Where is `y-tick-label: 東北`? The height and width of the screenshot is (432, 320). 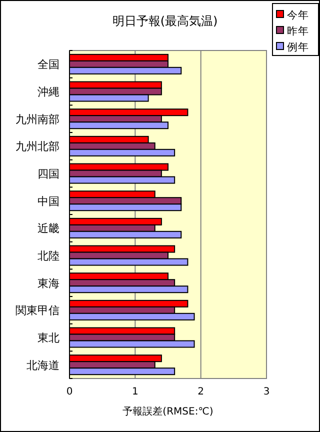
y-tick-label: 東北 is located at coordinates (49, 338).